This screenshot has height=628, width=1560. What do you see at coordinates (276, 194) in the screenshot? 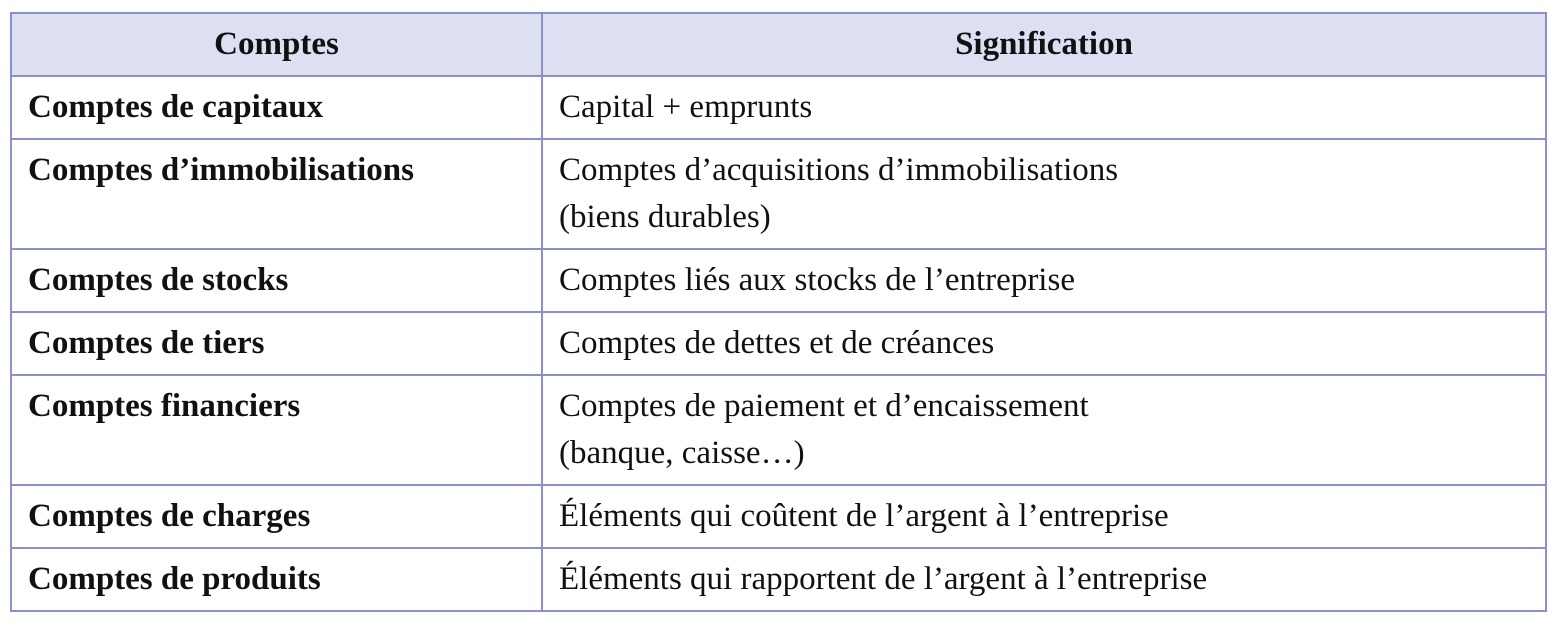
I see `account-name: Comptes d’immobilisations` at bounding box center [276, 194].